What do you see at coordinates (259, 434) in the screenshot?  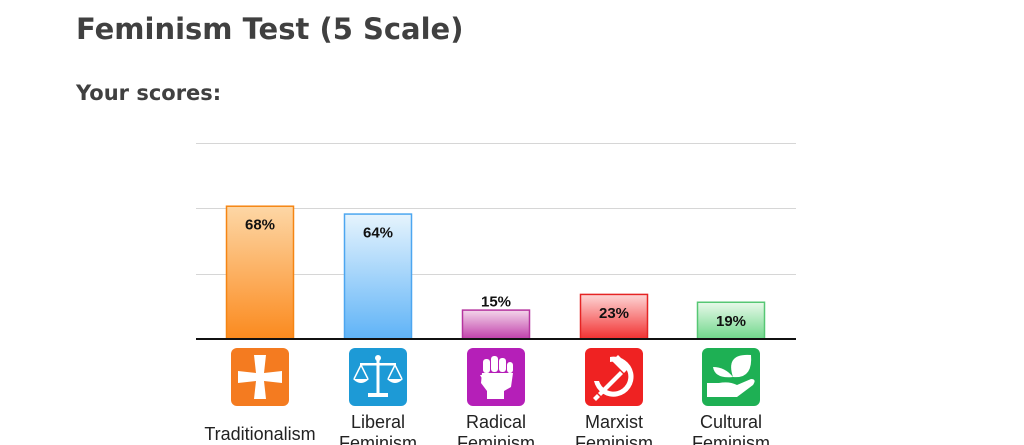 I see `category-label: Traditionalism` at bounding box center [259, 434].